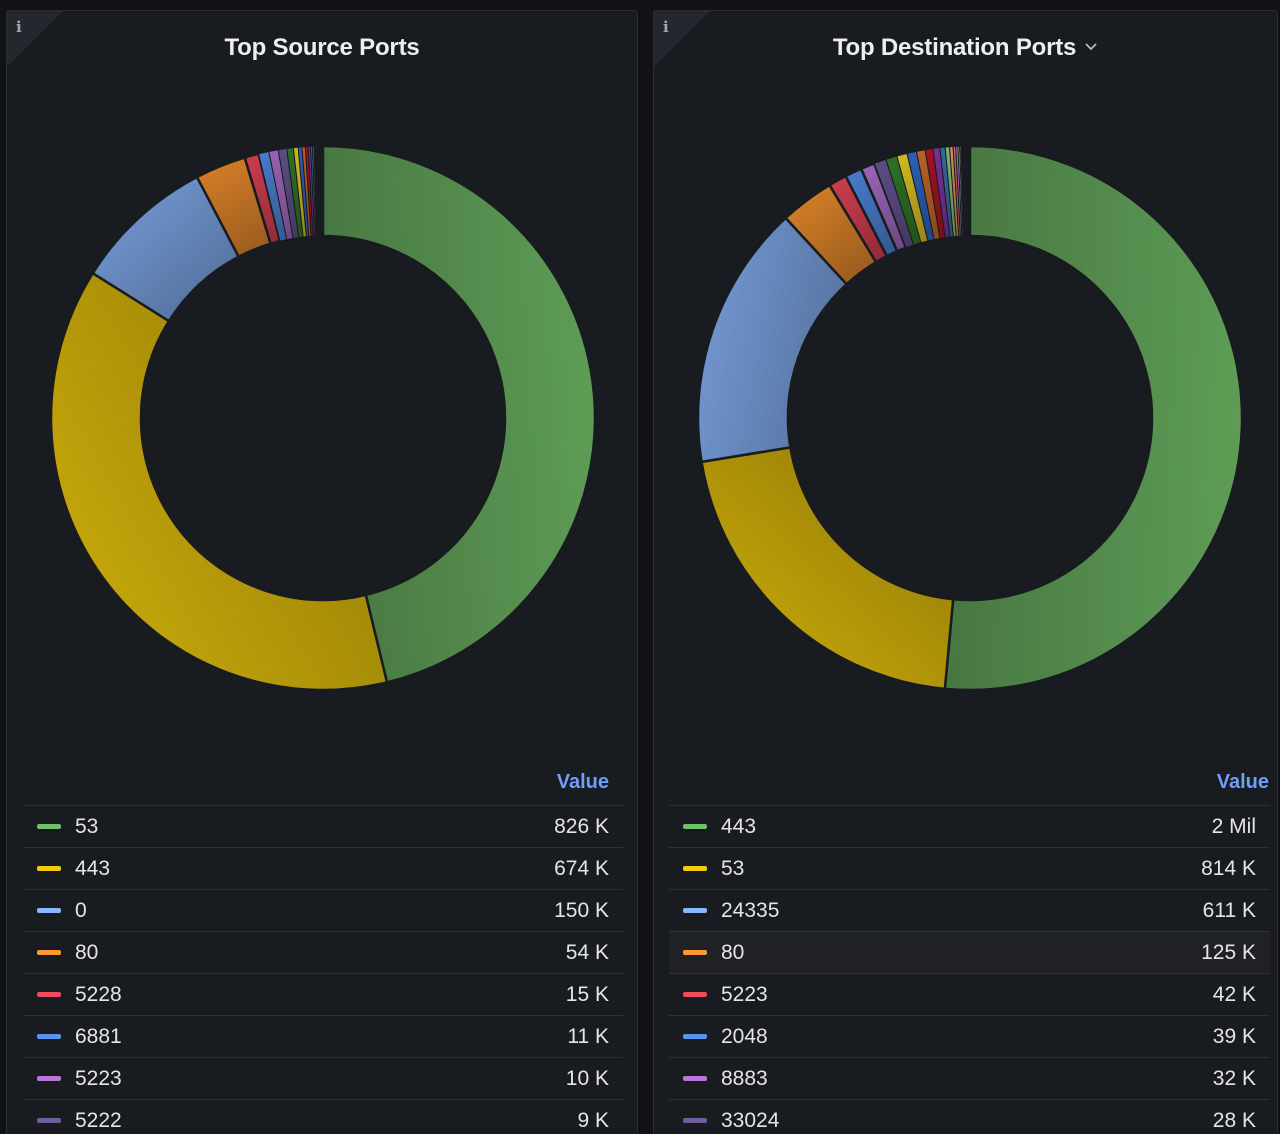 This screenshot has width=1280, height=1134. Describe the element at coordinates (969, 1078) in the screenshot. I see `legend-row: 8883 32 K` at that location.